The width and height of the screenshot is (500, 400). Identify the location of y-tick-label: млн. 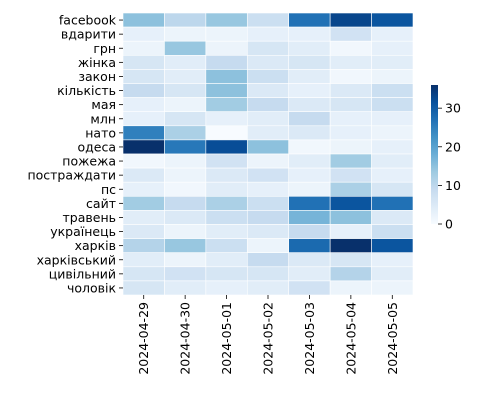
(103, 118).